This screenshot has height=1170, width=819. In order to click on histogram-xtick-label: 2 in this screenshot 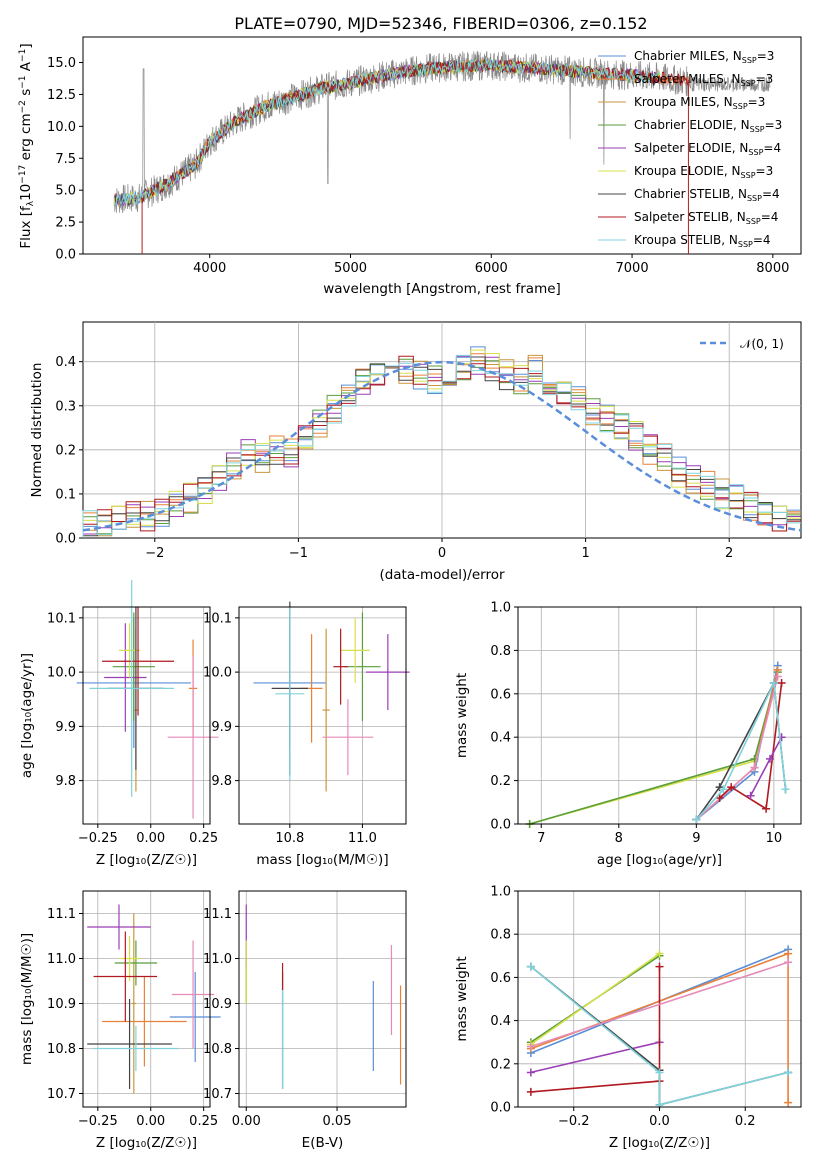, I will do `click(729, 553)`.